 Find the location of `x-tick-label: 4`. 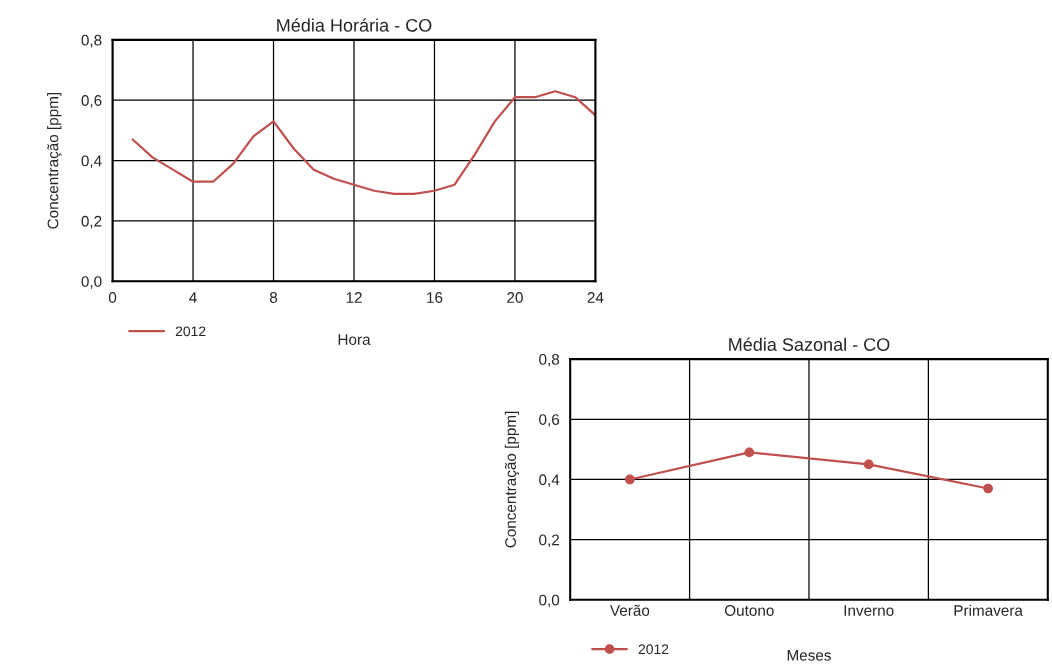

x-tick-label: 4 is located at coordinates (193, 297).